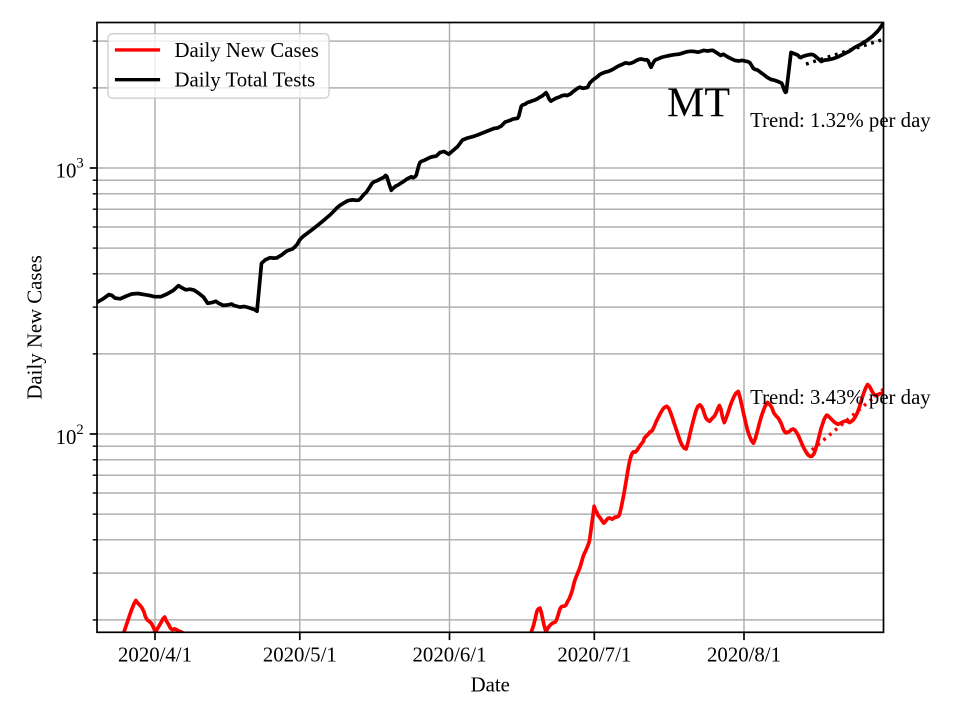 This screenshot has width=960, height=720. What do you see at coordinates (490, 685) in the screenshot?
I see `svg-text: Date` at bounding box center [490, 685].